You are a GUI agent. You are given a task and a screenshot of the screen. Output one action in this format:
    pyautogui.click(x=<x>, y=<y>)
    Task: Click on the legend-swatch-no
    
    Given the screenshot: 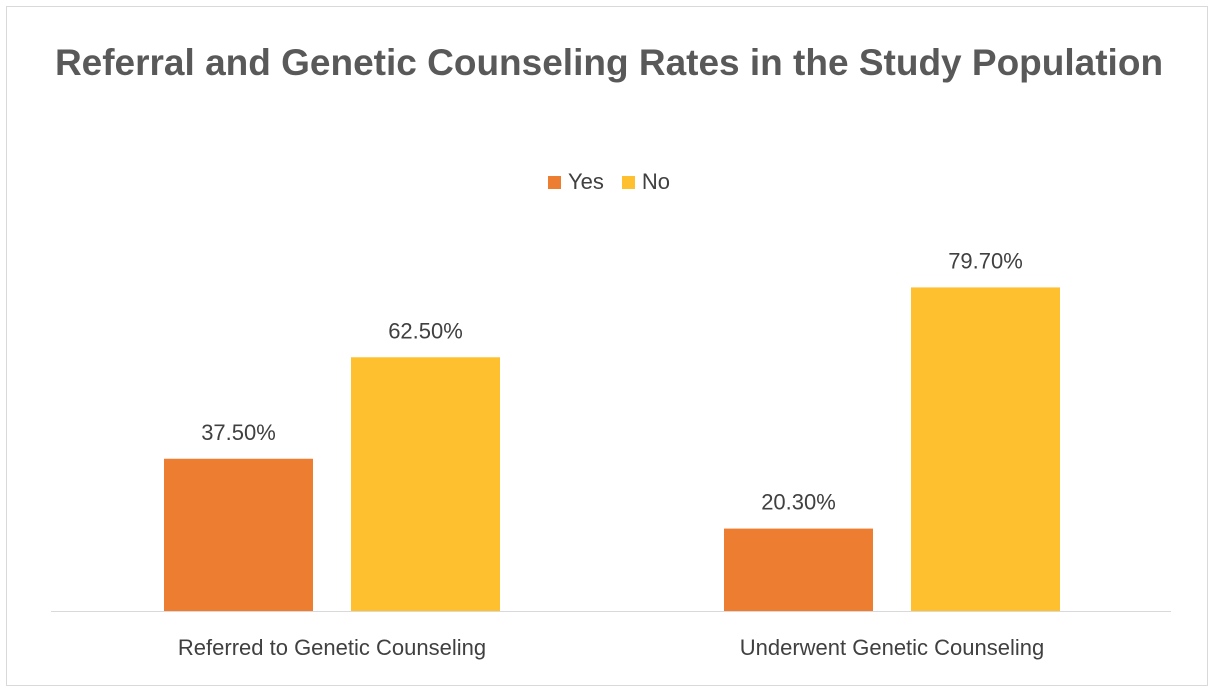 What is the action you would take?
    pyautogui.click(x=628, y=182)
    